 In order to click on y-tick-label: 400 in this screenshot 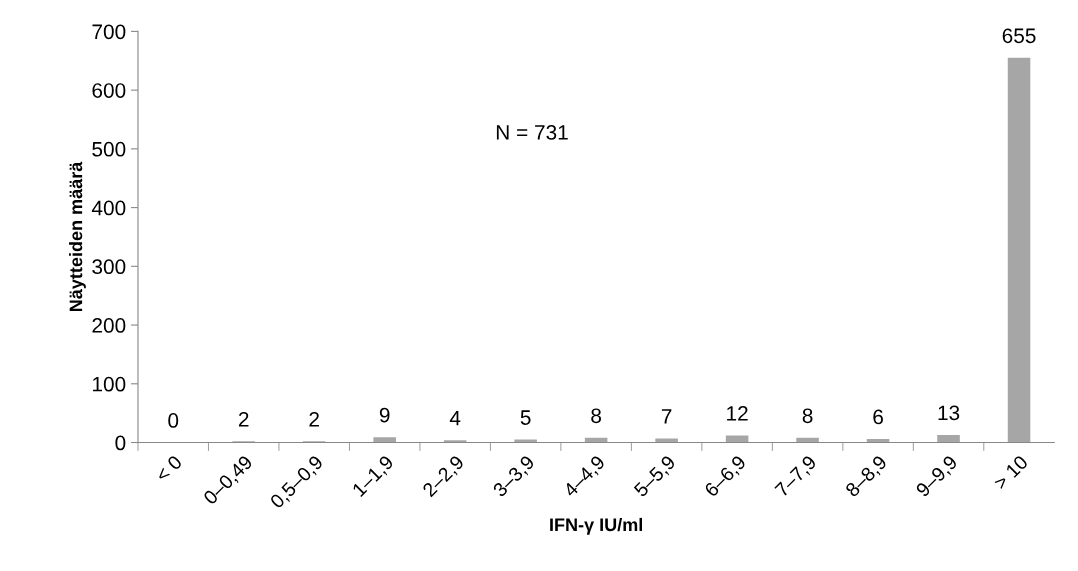, I will do `click(108, 208)`.